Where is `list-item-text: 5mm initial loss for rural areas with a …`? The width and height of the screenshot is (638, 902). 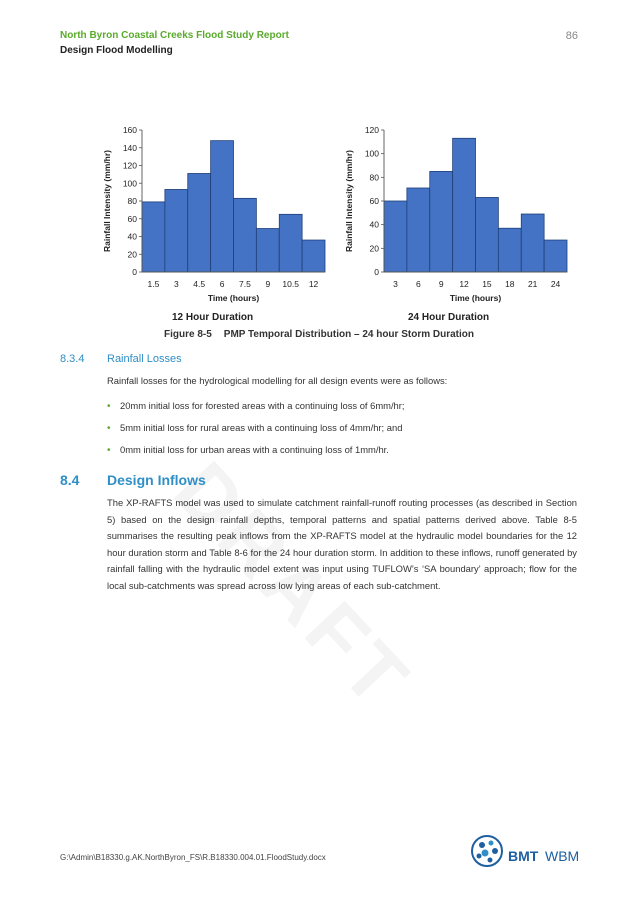 list-item-text: 5mm initial loss for rural areas with a … is located at coordinates (261, 427).